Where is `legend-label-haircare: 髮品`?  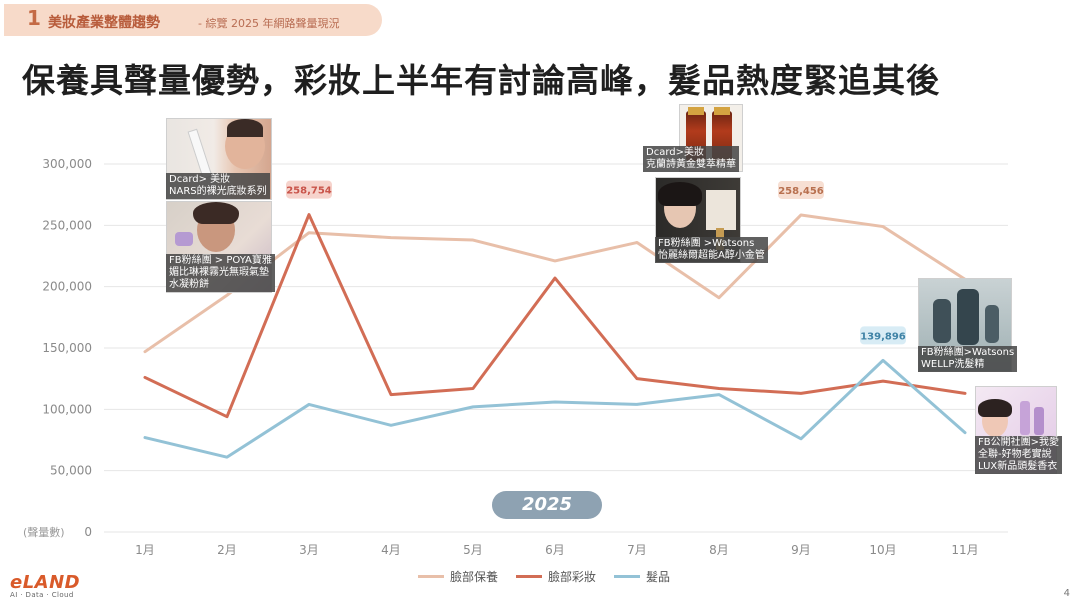 legend-label-haircare: 髮品 is located at coordinates (658, 577).